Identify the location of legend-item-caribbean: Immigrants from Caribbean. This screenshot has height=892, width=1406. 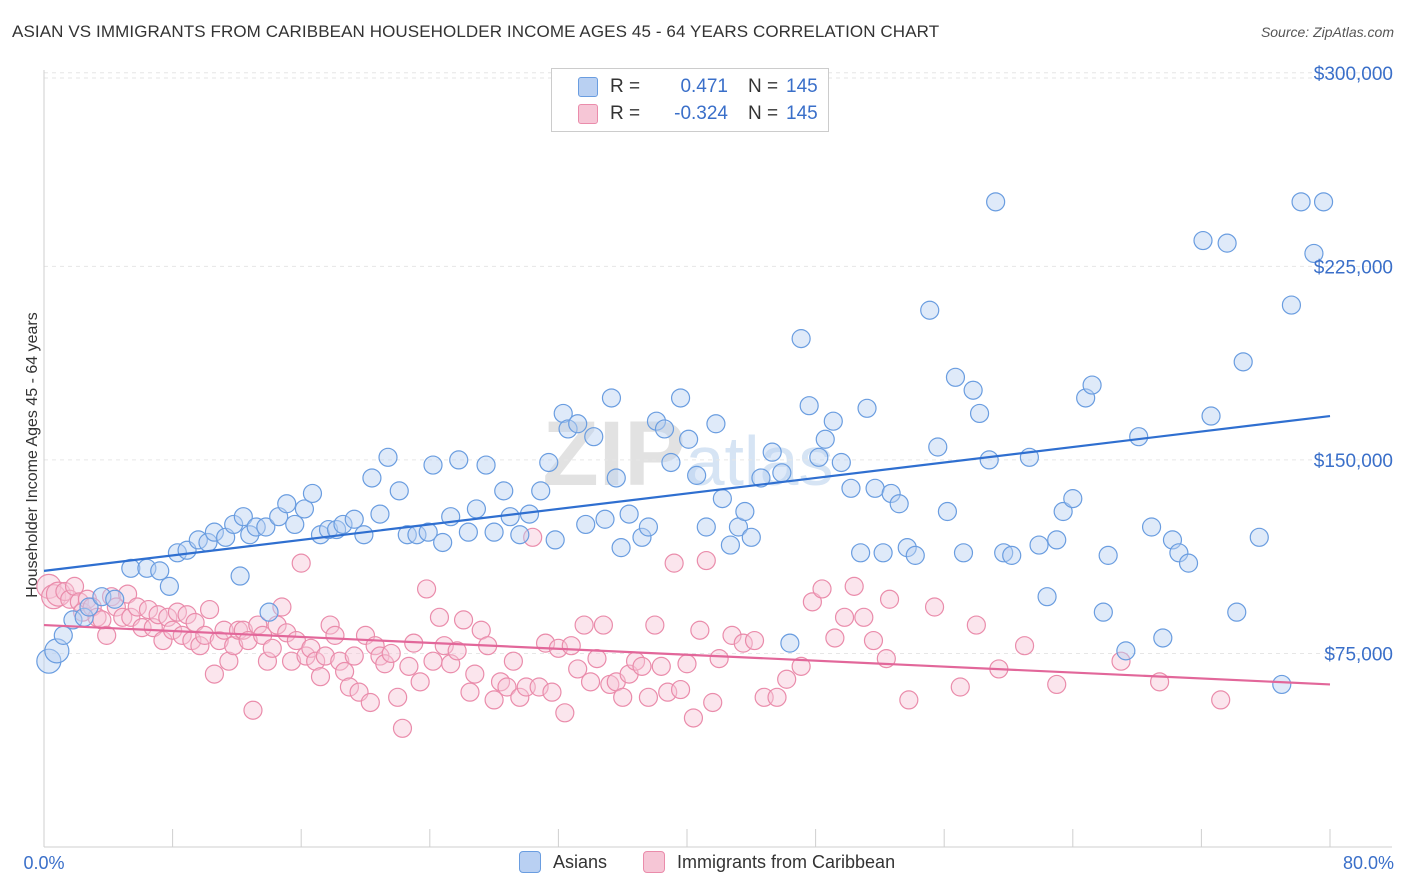
(769, 862).